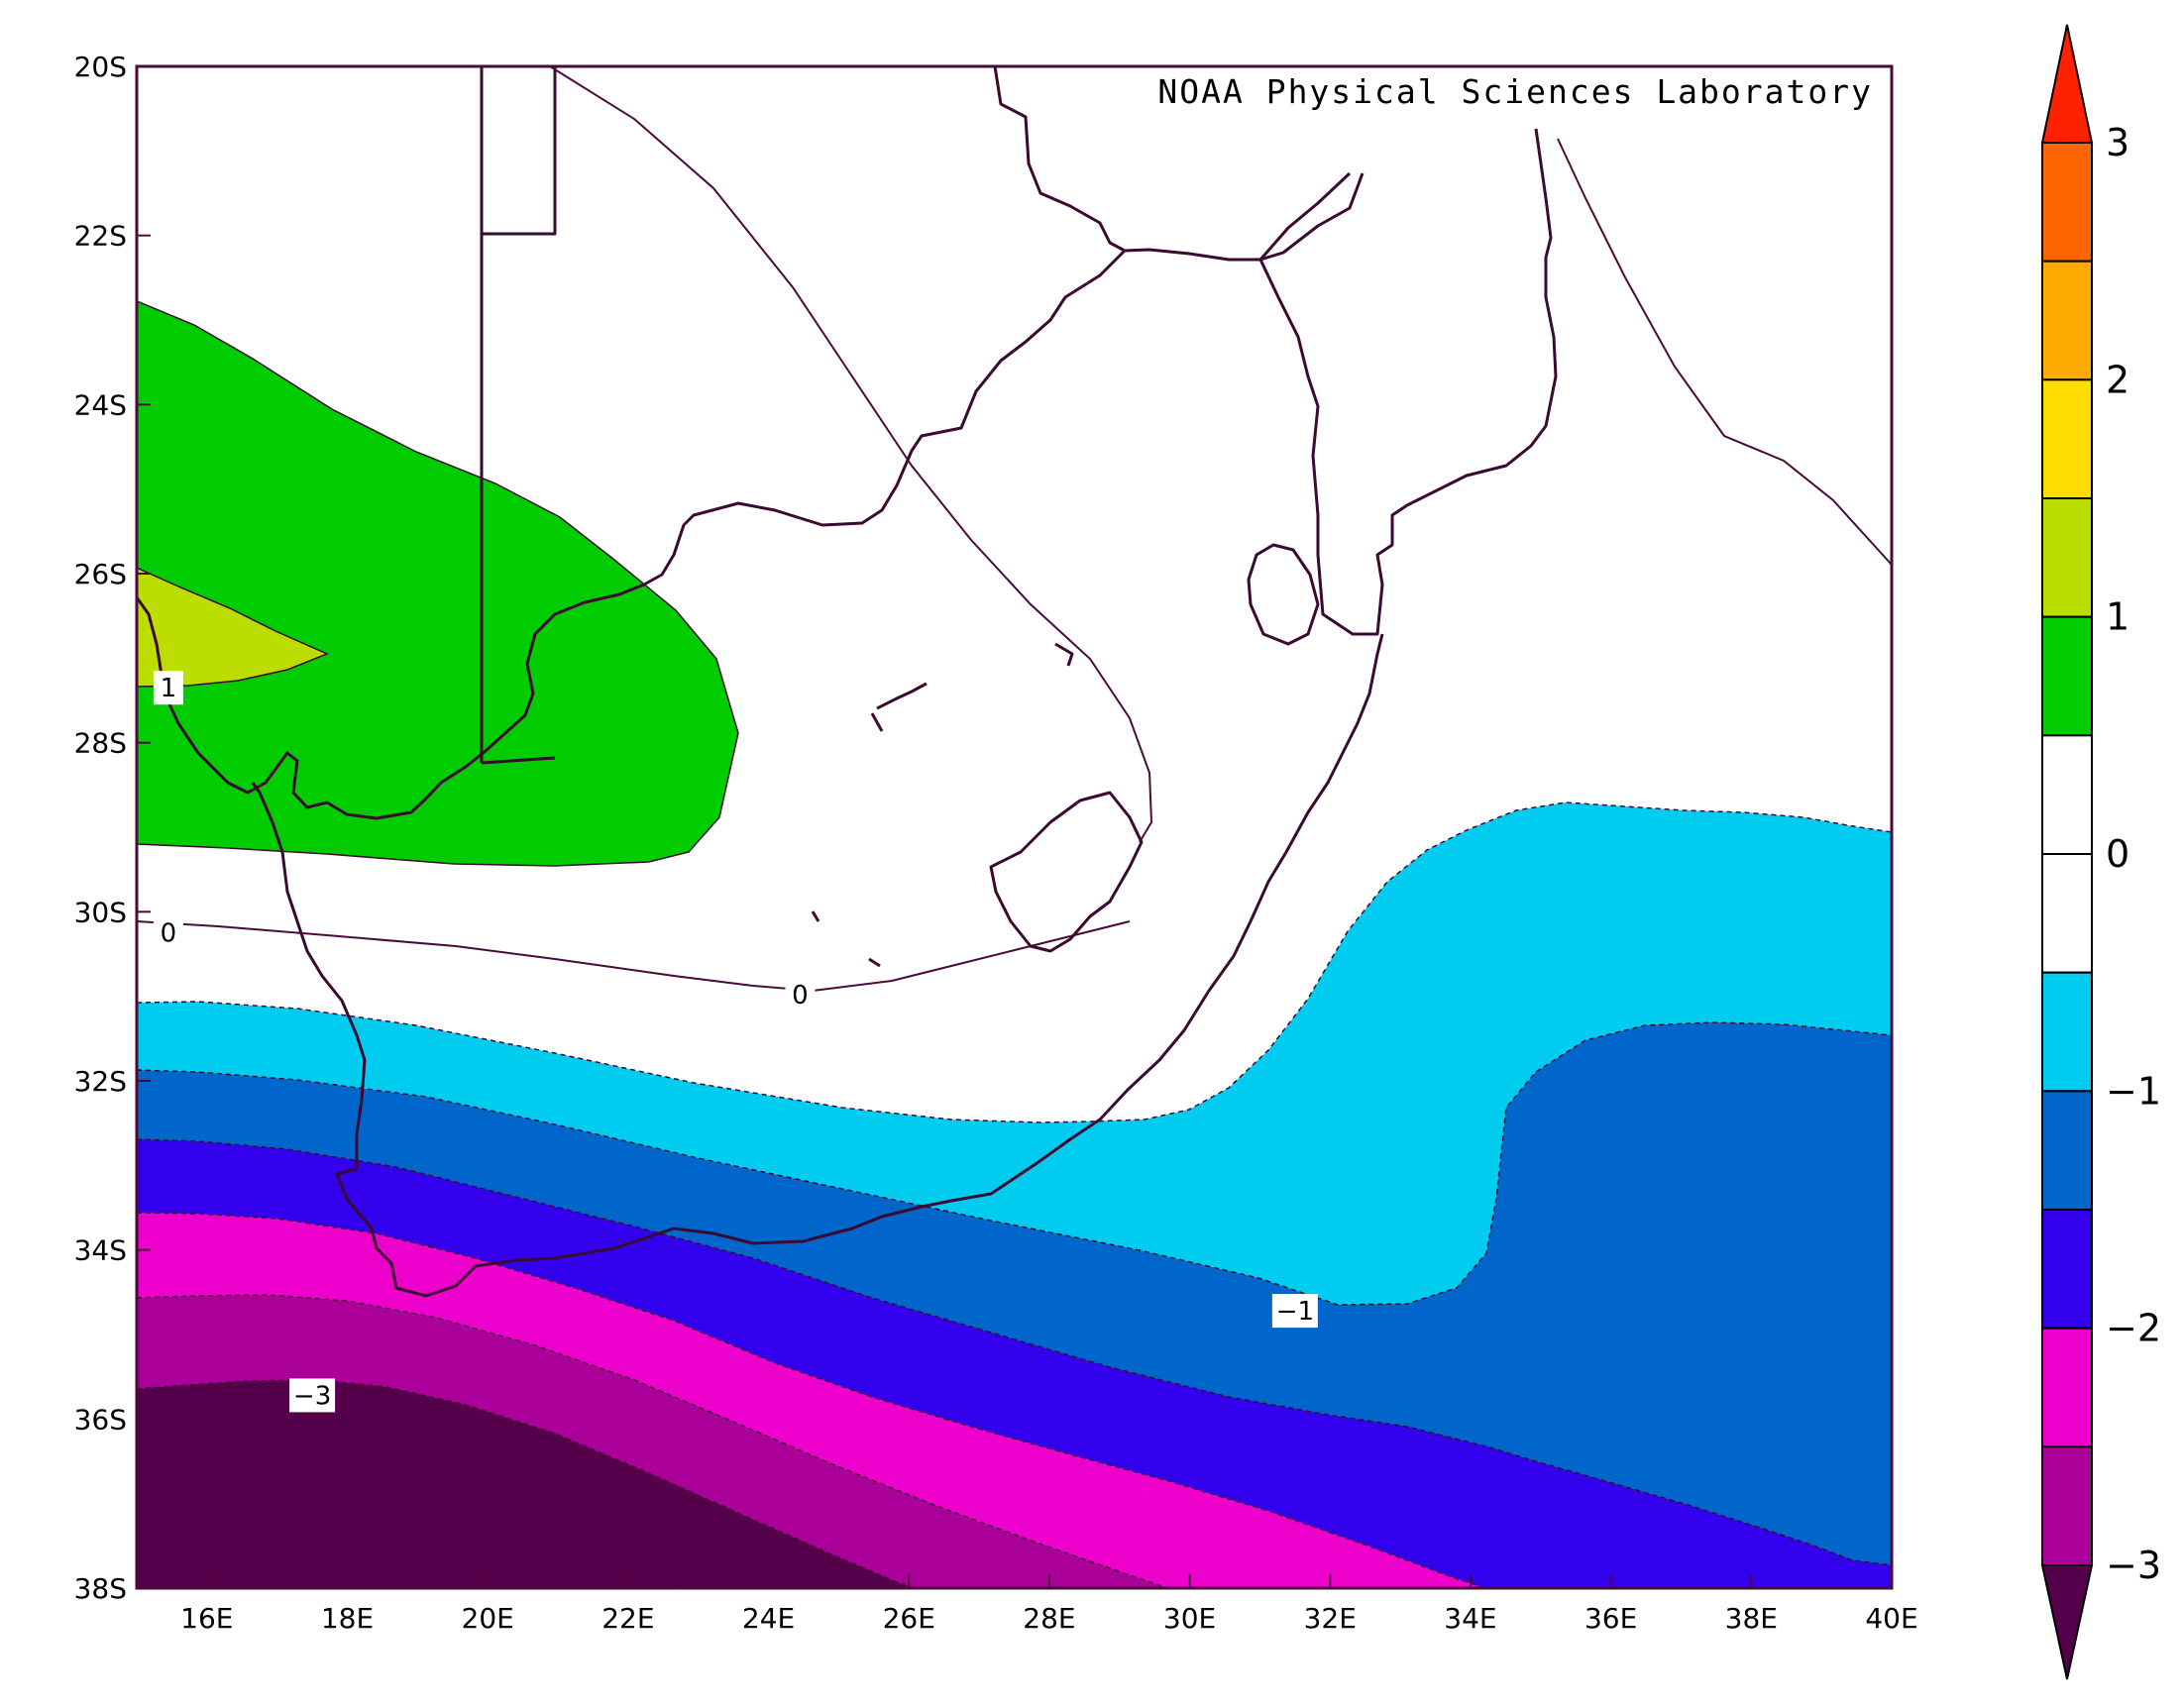  I want to click on contour-fill-below-minus3, so click(526, 1483).